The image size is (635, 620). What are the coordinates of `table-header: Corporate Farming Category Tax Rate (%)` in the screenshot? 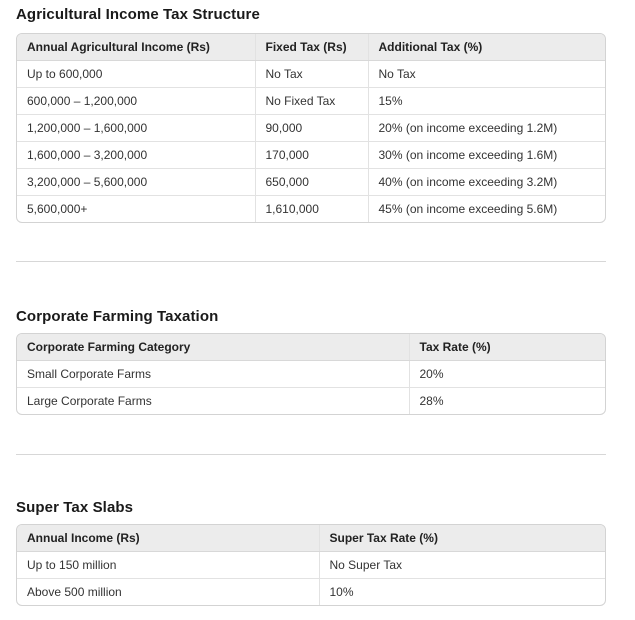 It's located at (311, 347).